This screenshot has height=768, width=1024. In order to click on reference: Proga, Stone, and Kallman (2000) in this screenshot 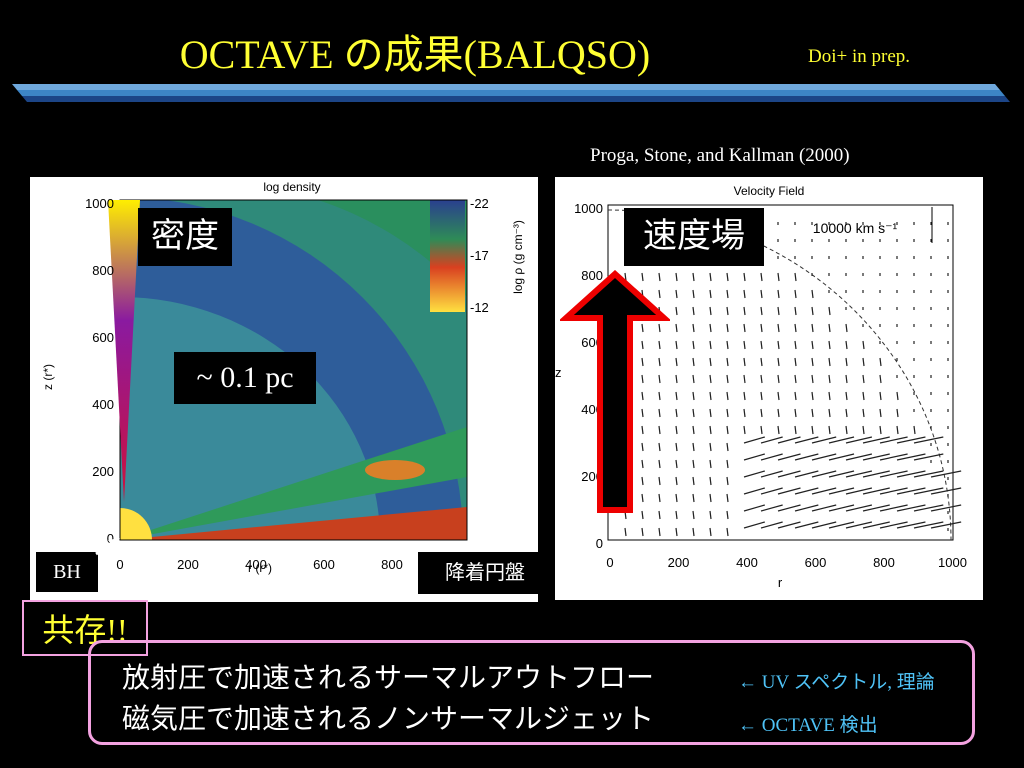, I will do `click(720, 155)`.